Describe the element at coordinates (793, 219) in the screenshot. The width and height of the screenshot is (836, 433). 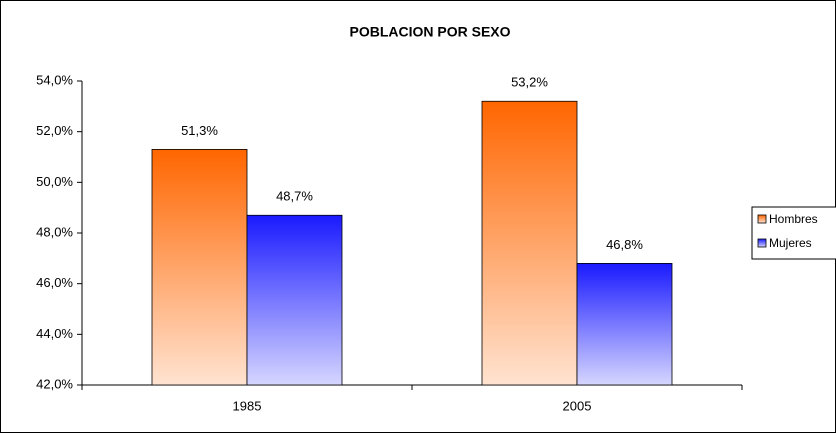
I see `legend-label: Hombres` at that location.